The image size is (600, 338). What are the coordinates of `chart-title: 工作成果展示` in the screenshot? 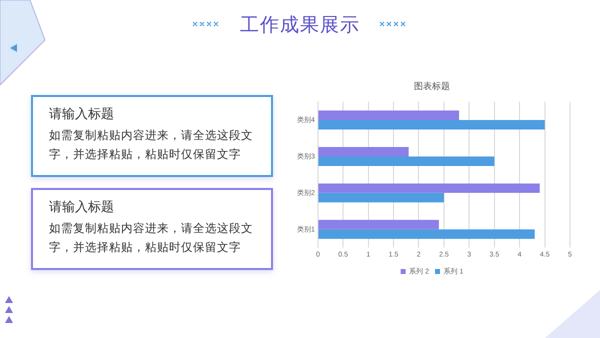 It's located at (300, 25).